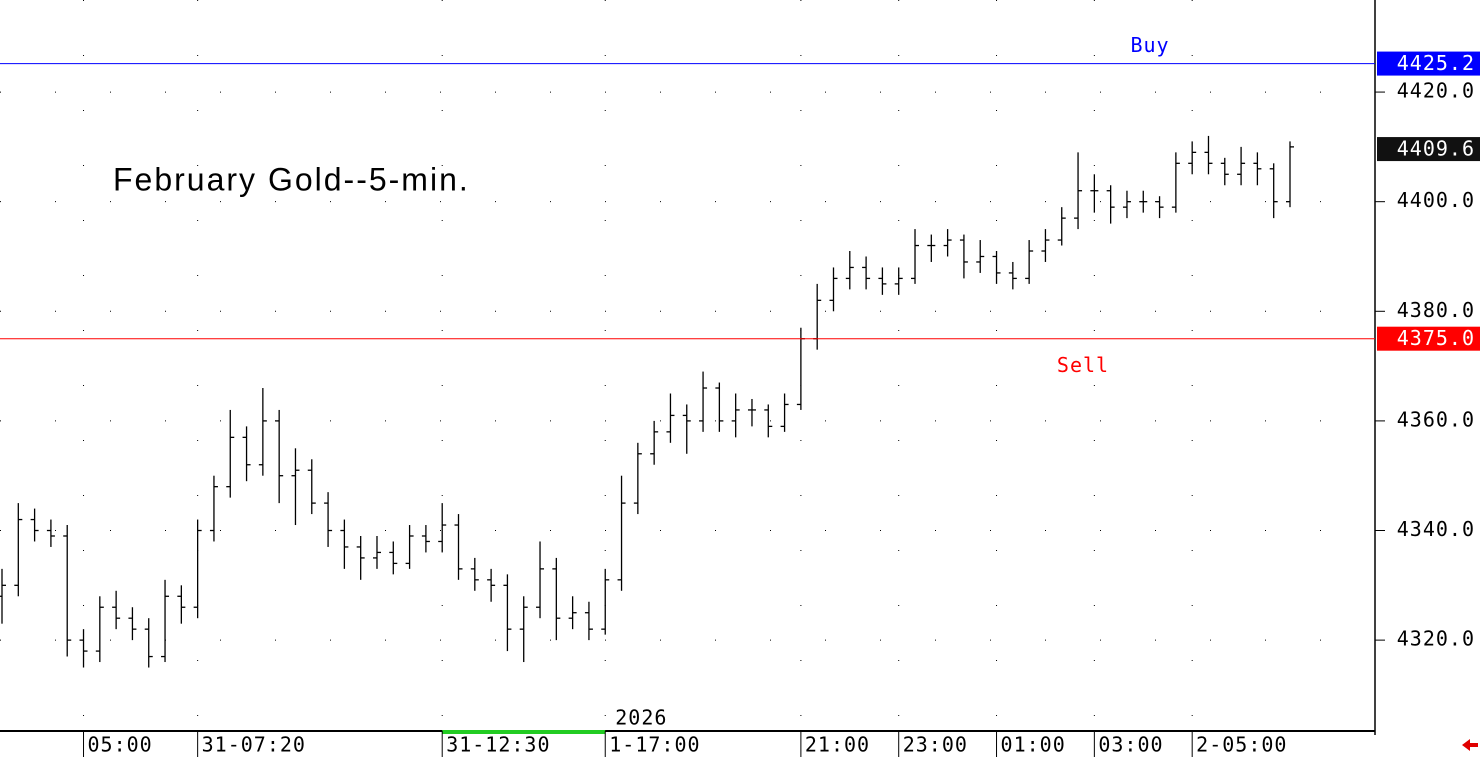  Describe the element at coordinates (291, 179) in the screenshot. I see `chart-title: February Gold--5-min.` at that location.